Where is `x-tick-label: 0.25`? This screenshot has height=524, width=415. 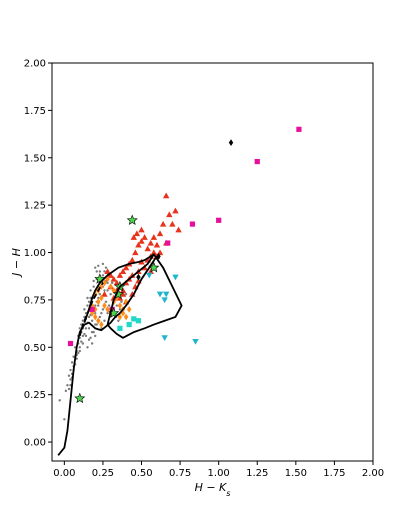 x-tick-label: 0.25 is located at coordinates (103, 473).